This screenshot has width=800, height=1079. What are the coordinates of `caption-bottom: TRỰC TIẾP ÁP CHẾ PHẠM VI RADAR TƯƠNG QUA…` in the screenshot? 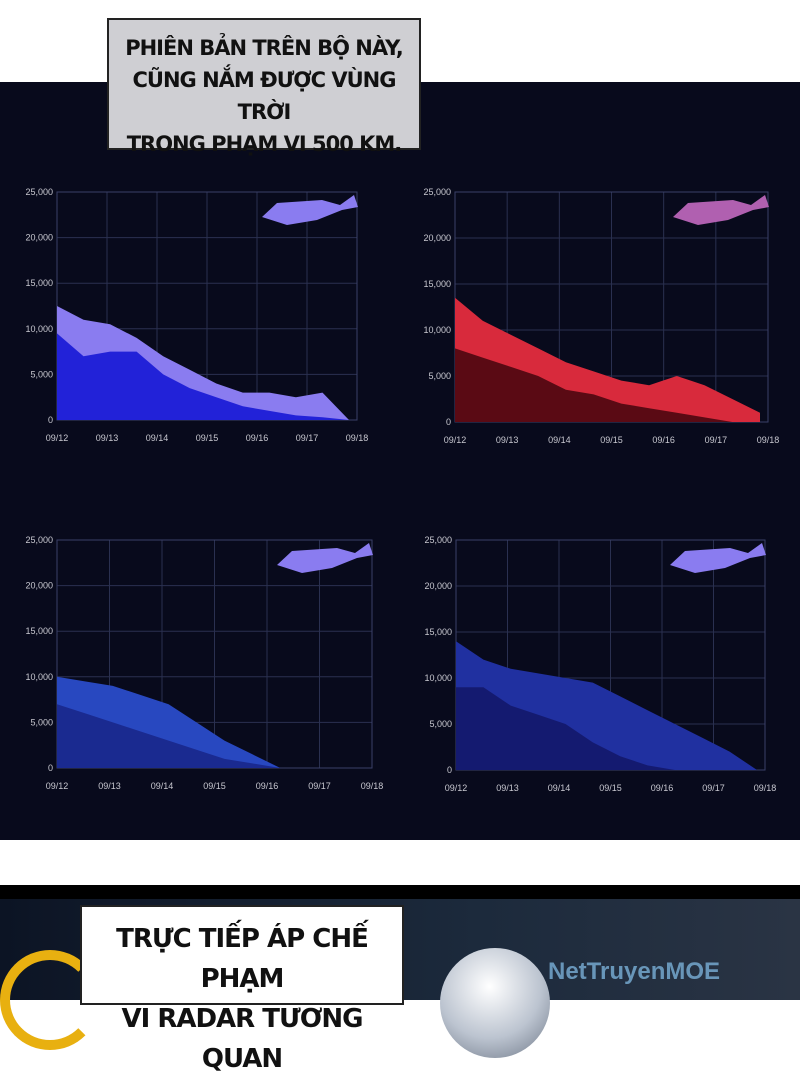 It's located at (242, 989).